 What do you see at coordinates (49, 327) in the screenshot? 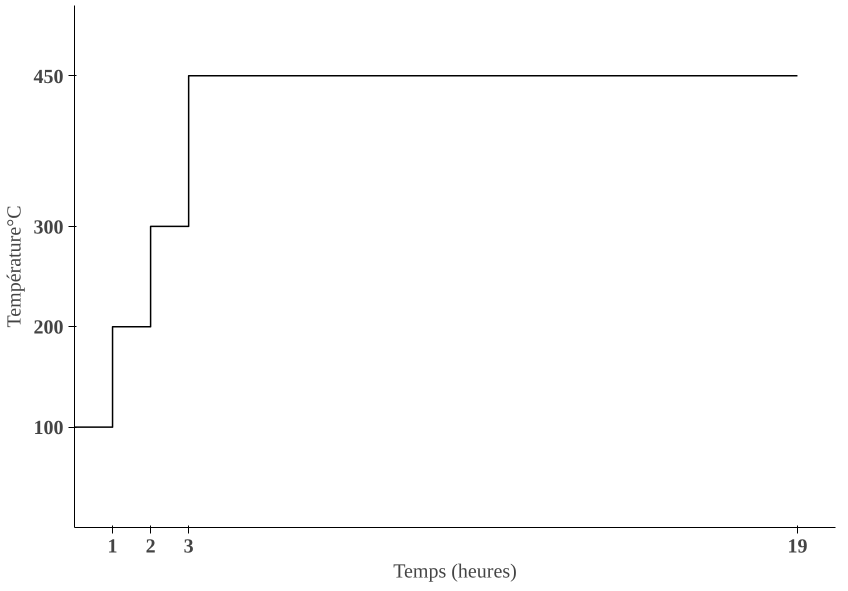
I see `y-tick-label: 200` at bounding box center [49, 327].